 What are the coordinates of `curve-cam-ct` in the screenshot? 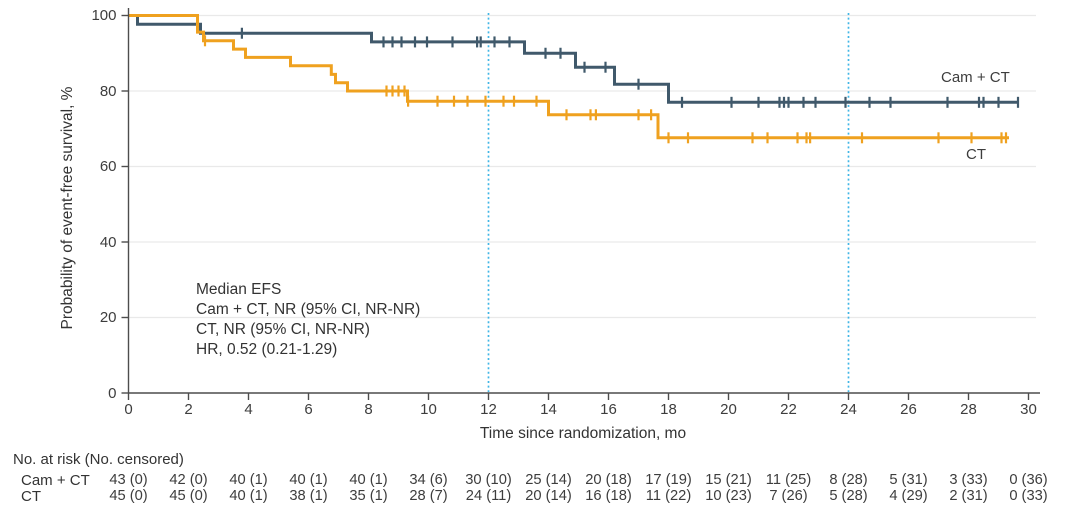 It's located at (573, 59).